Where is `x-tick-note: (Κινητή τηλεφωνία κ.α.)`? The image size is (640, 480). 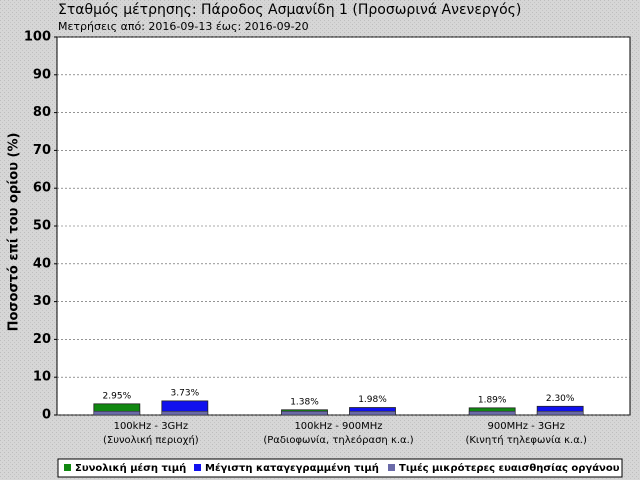
x-tick-note: (Κινητή τηλεφωνία κ.α.) is located at coordinates (526, 440).